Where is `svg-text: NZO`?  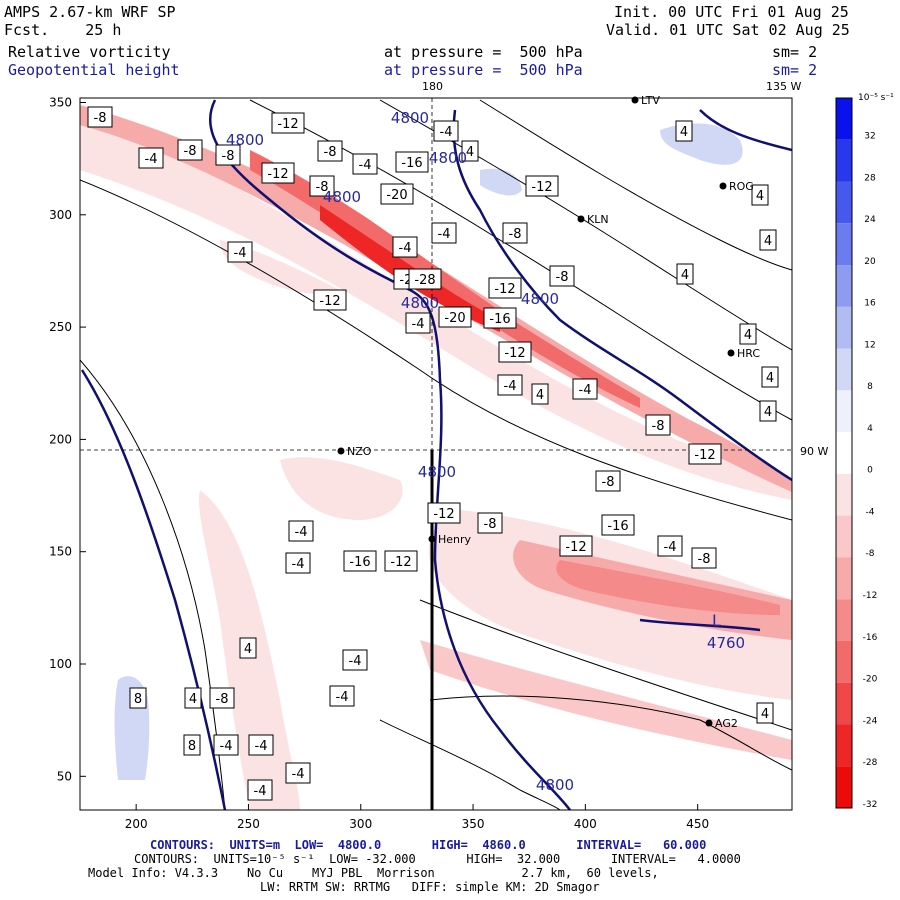 svg-text: NZO is located at coordinates (359, 451).